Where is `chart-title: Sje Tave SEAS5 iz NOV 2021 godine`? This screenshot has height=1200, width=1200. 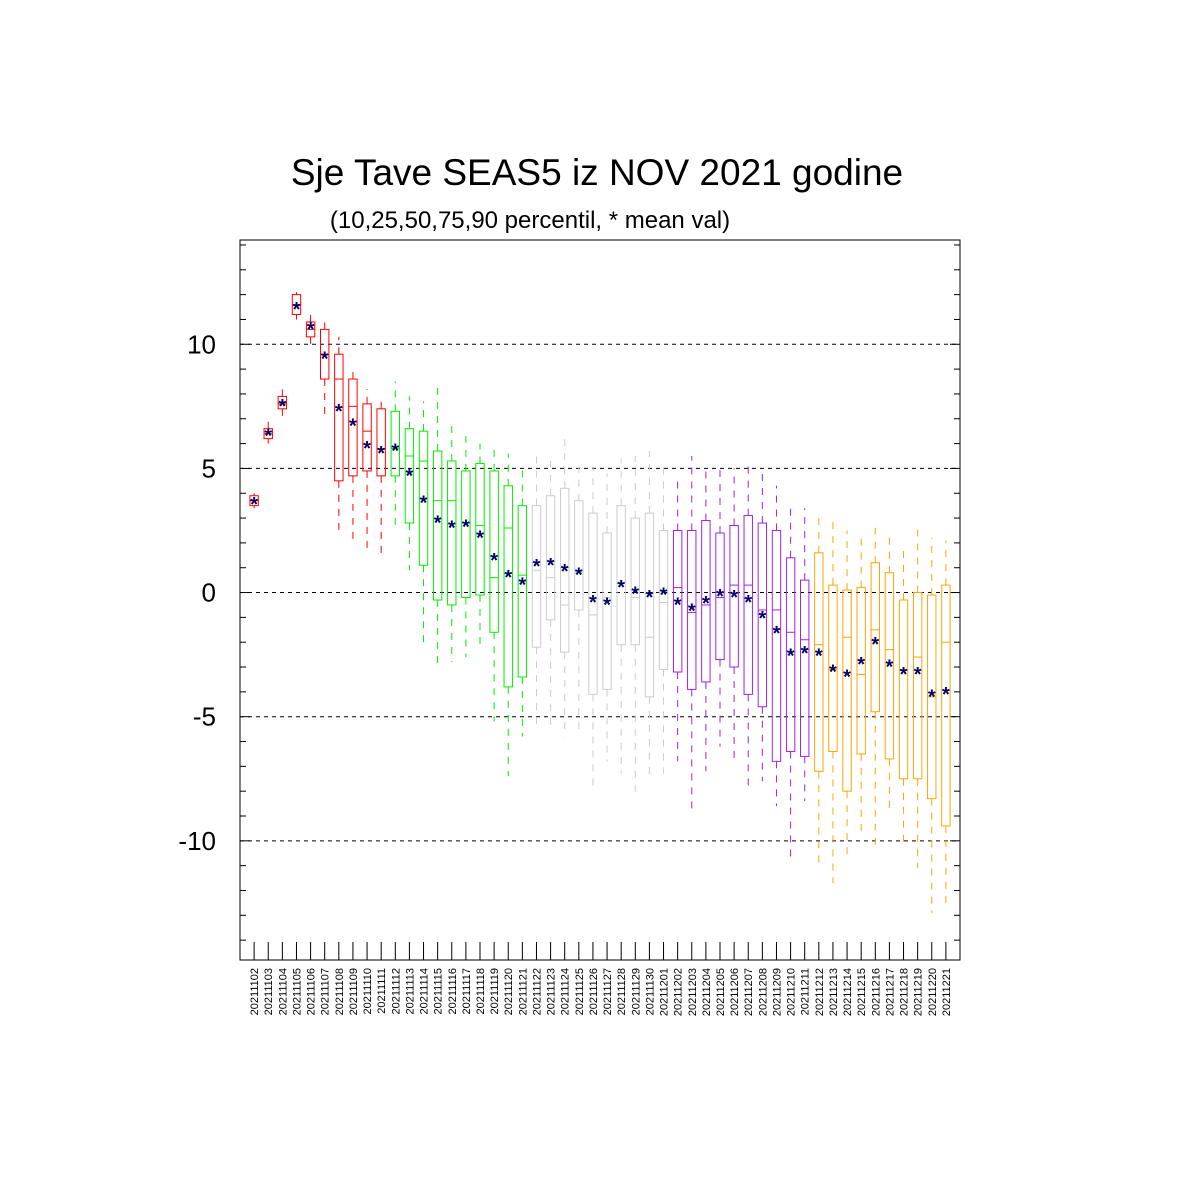
chart-title: Sje Tave SEAS5 iz NOV 2021 godine is located at coordinates (597, 172).